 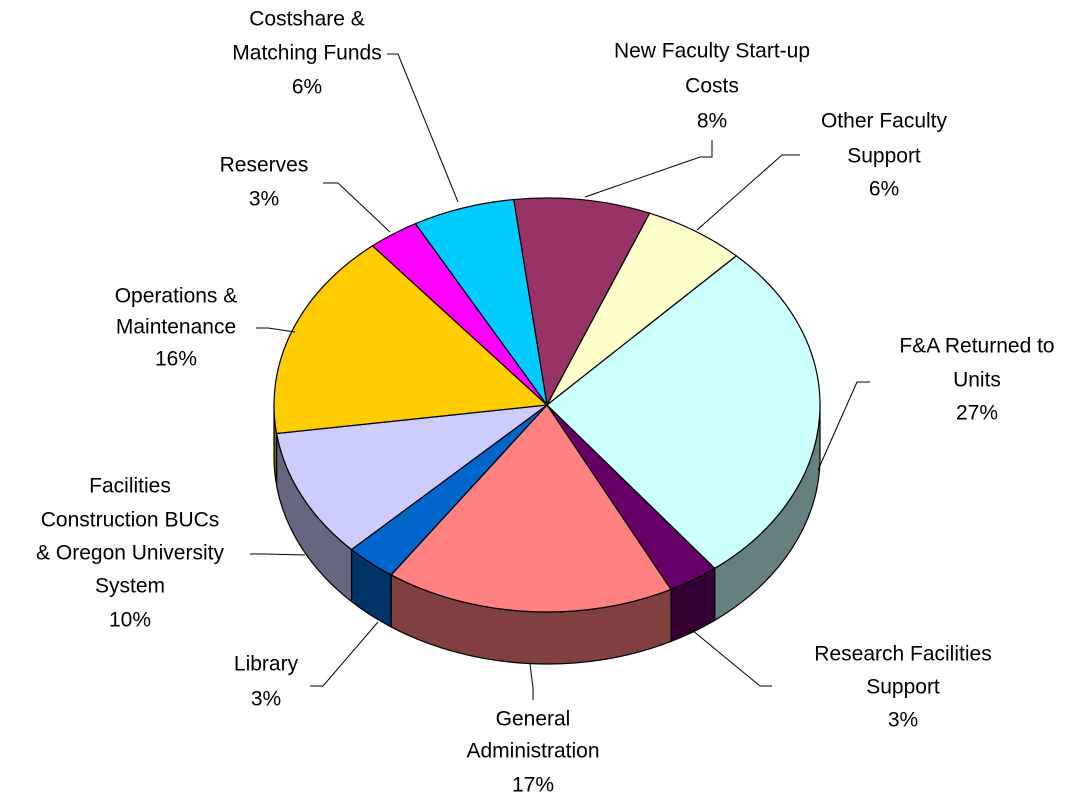 What do you see at coordinates (712, 121) in the screenshot?
I see `value-label: 8%` at bounding box center [712, 121].